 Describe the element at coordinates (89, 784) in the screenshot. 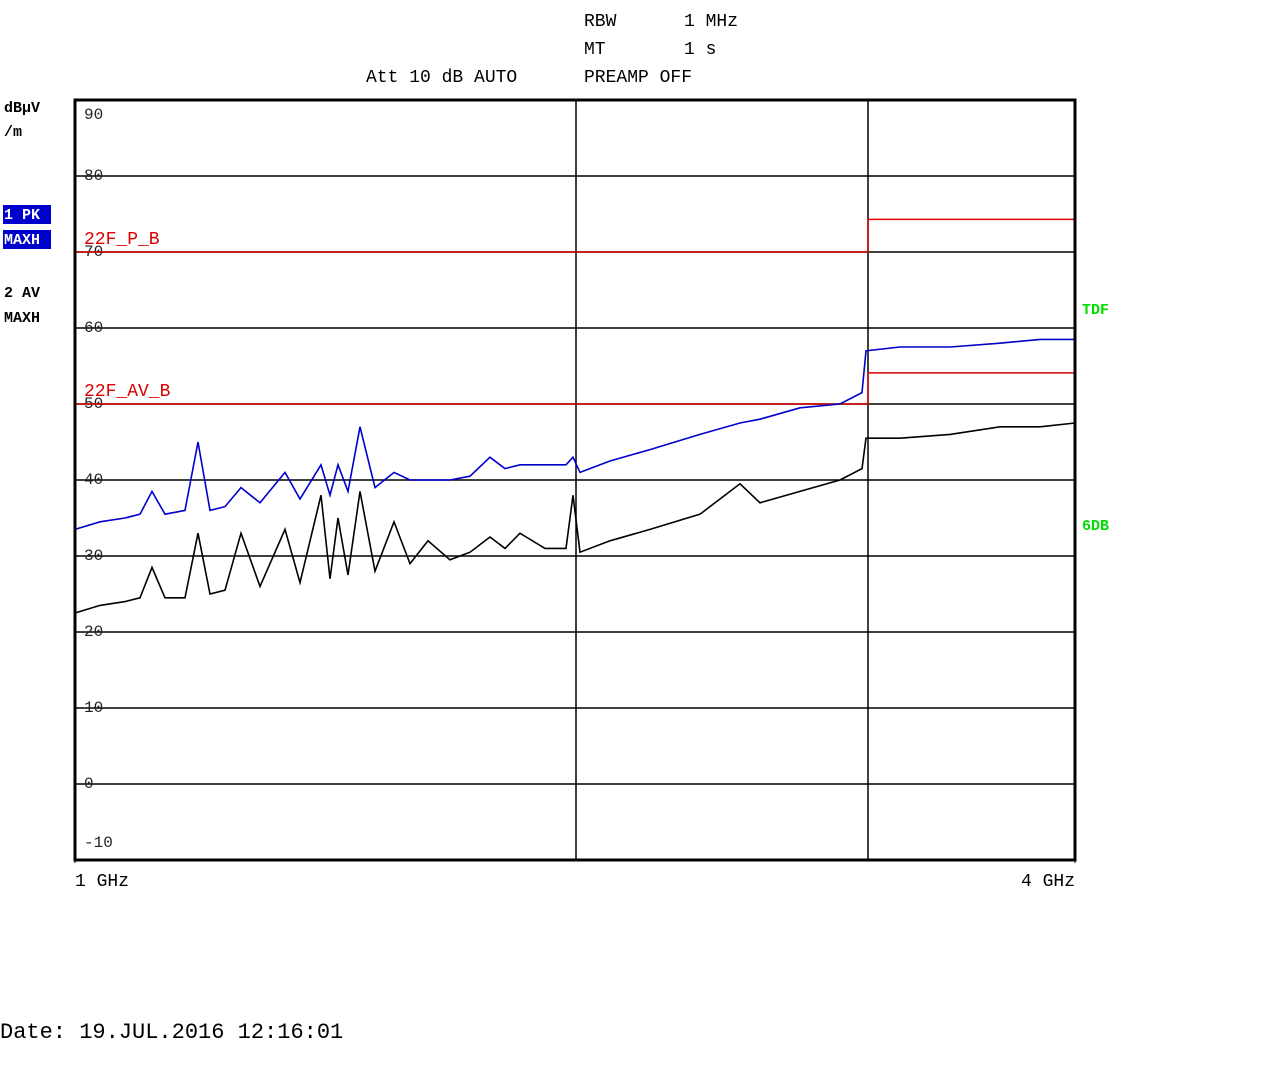

I see `y-tick-label: 0` at that location.